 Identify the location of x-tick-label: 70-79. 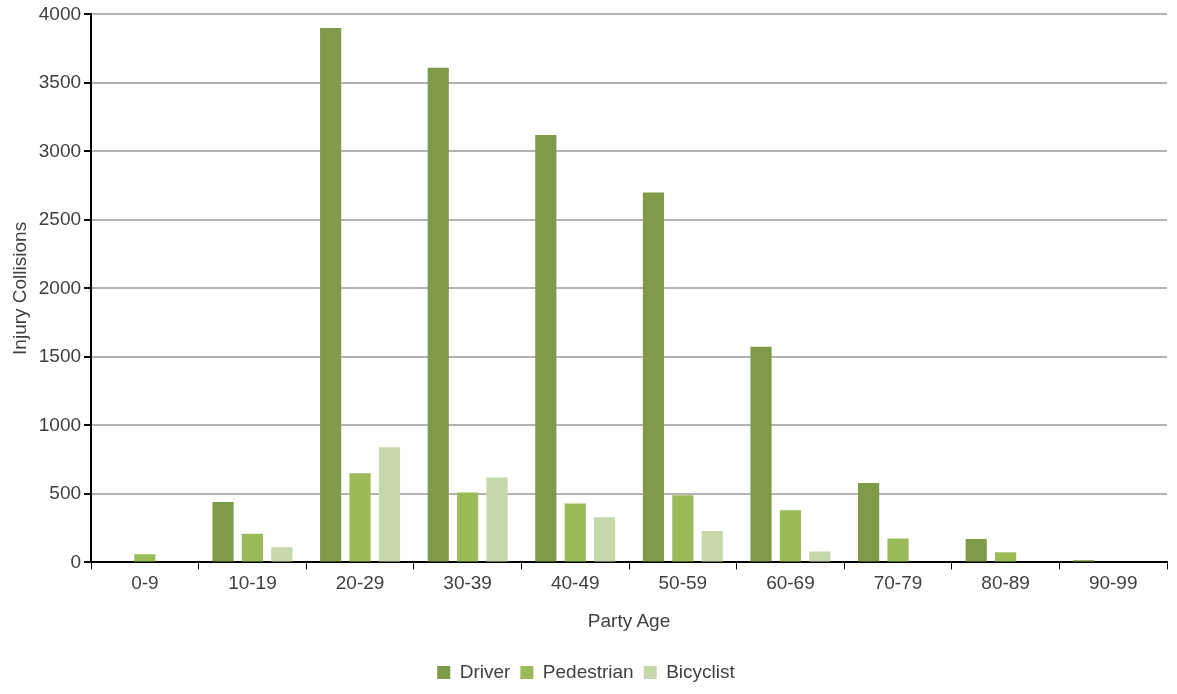
(898, 583).